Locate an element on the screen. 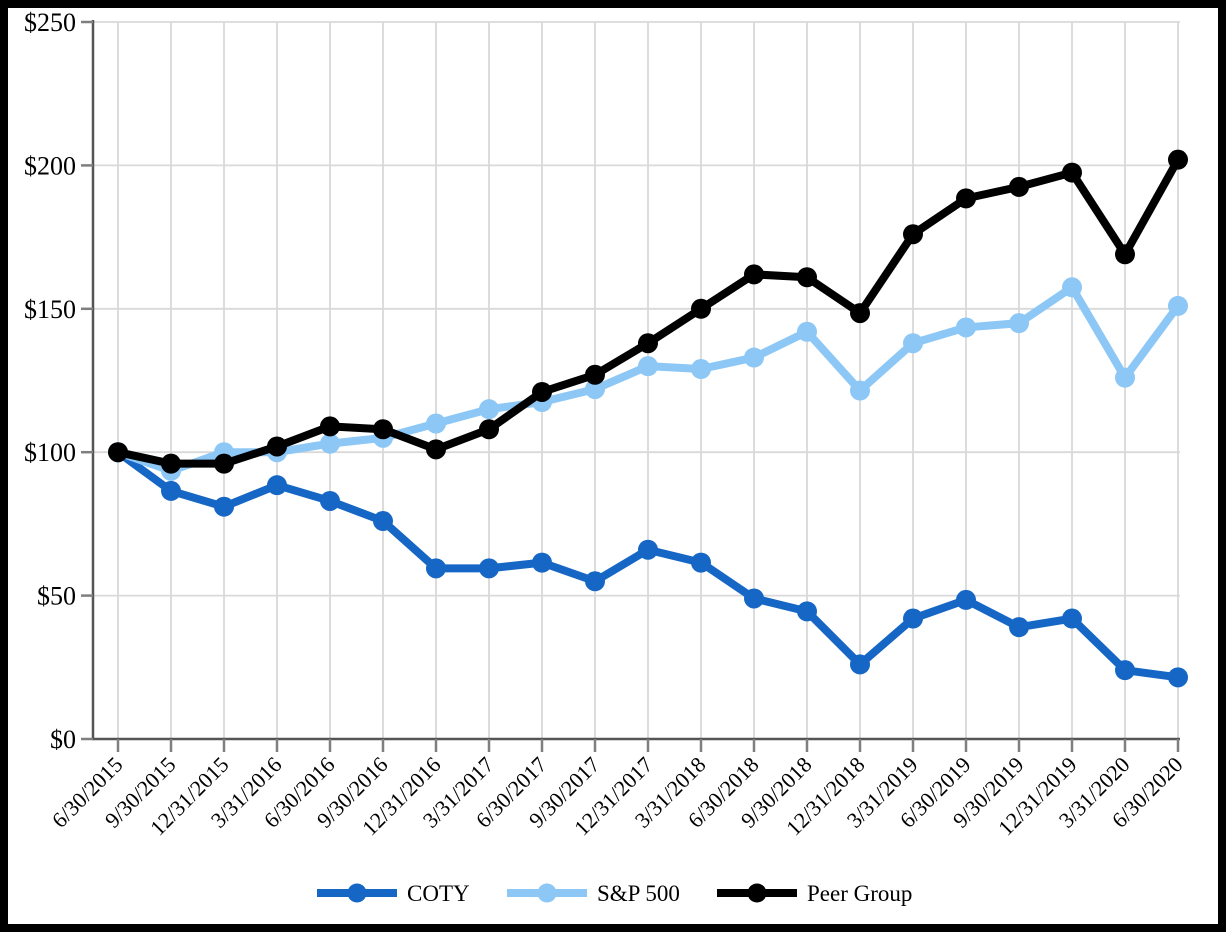 This screenshot has height=932, width=1226. y-tick-label: $200 is located at coordinates (50, 165).